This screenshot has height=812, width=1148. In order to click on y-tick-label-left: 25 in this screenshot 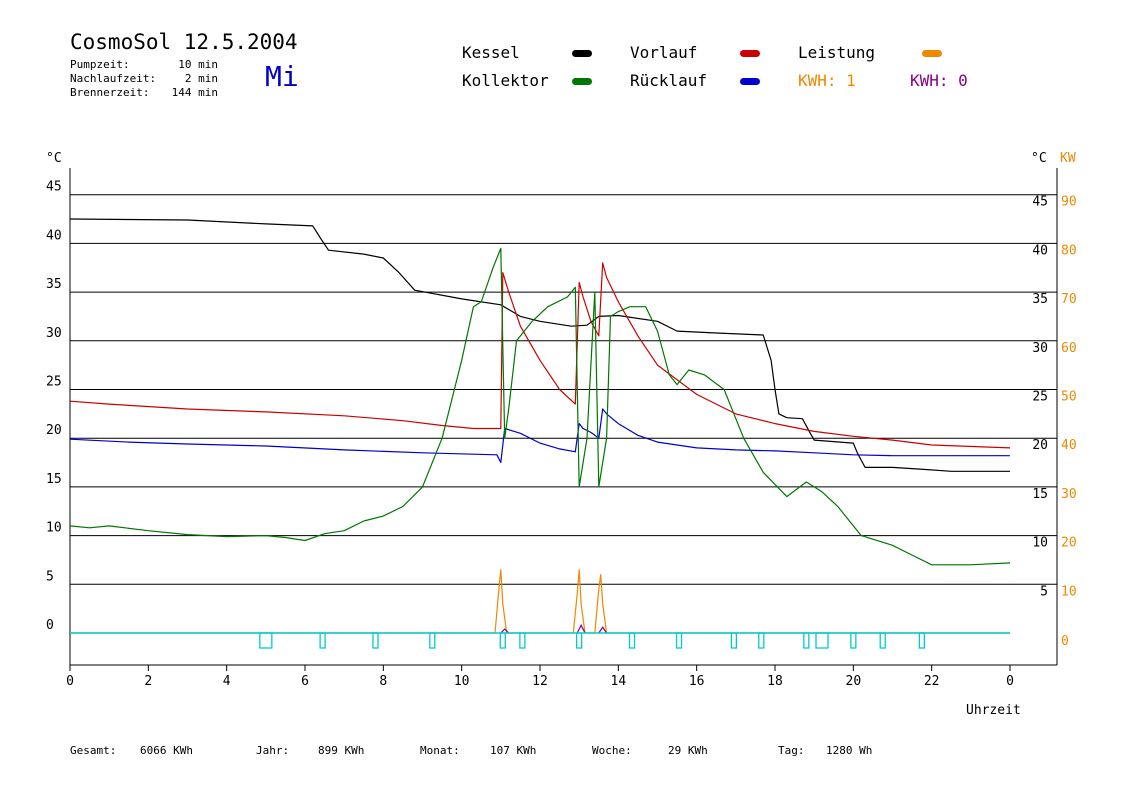, I will do `click(54, 382)`.